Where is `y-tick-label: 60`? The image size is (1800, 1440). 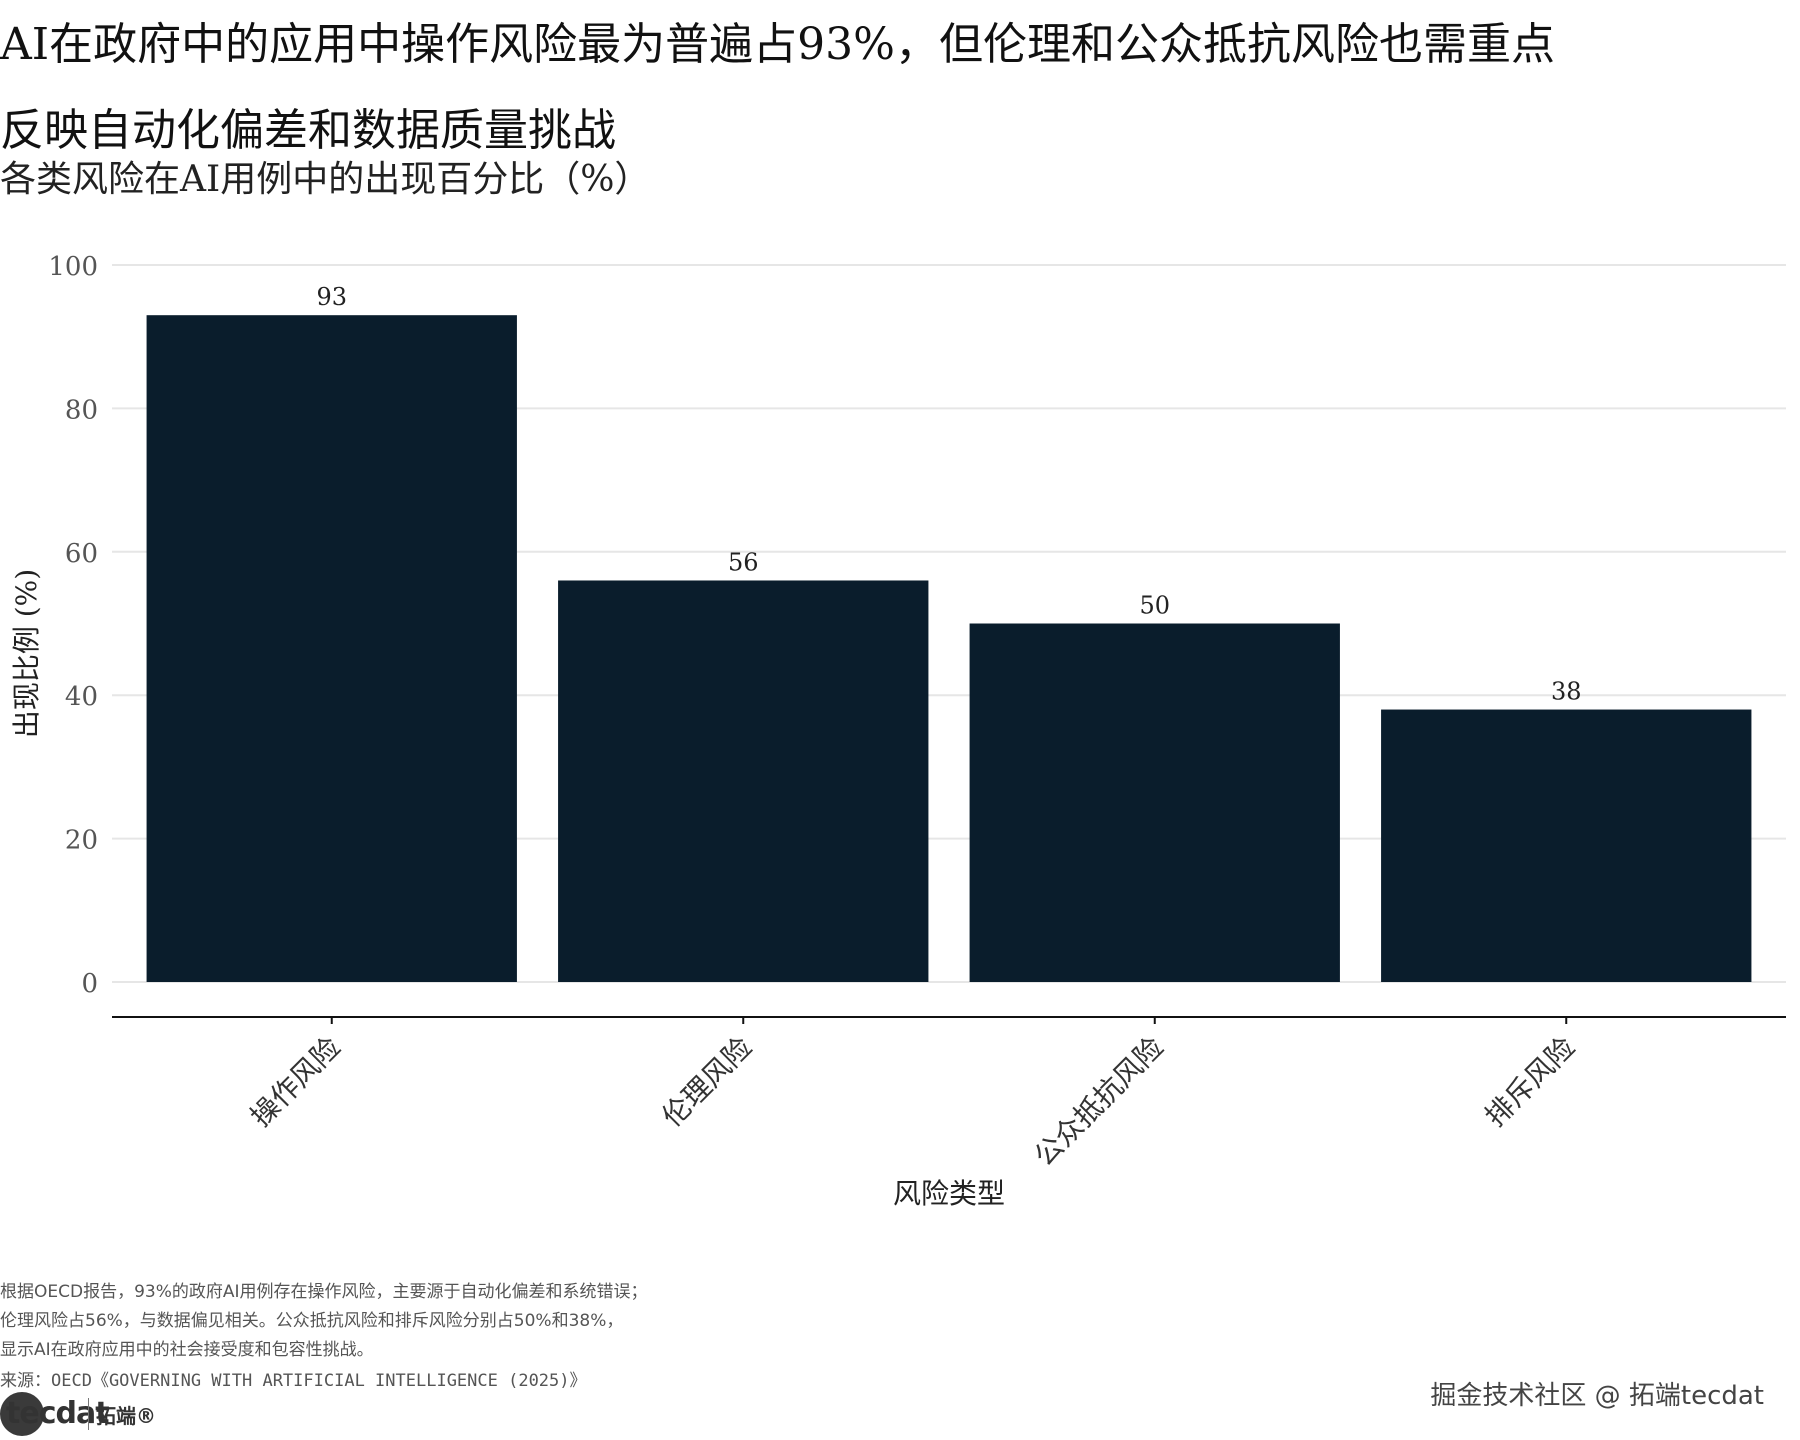 y-tick-label: 60 is located at coordinates (81, 554).